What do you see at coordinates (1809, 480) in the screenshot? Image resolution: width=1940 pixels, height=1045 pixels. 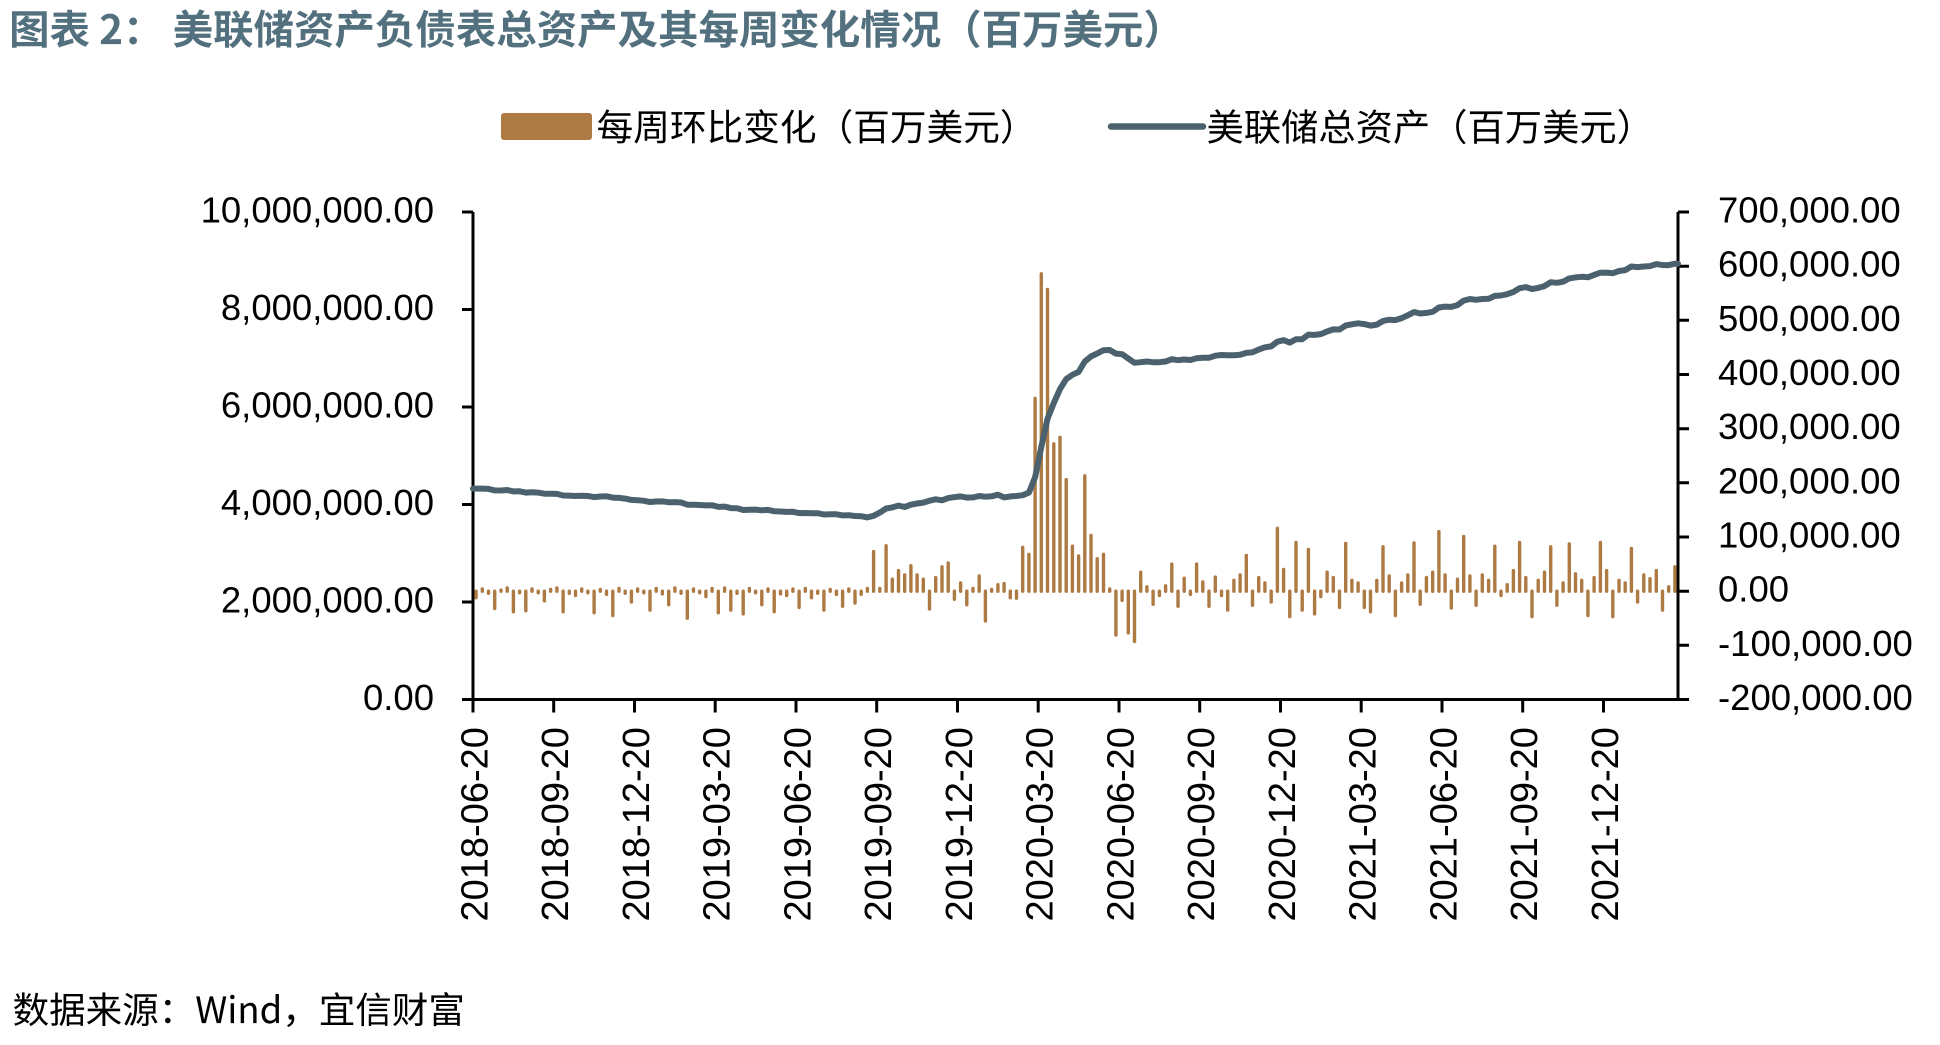 I see `svg-text: 200,000.00` at bounding box center [1809, 480].